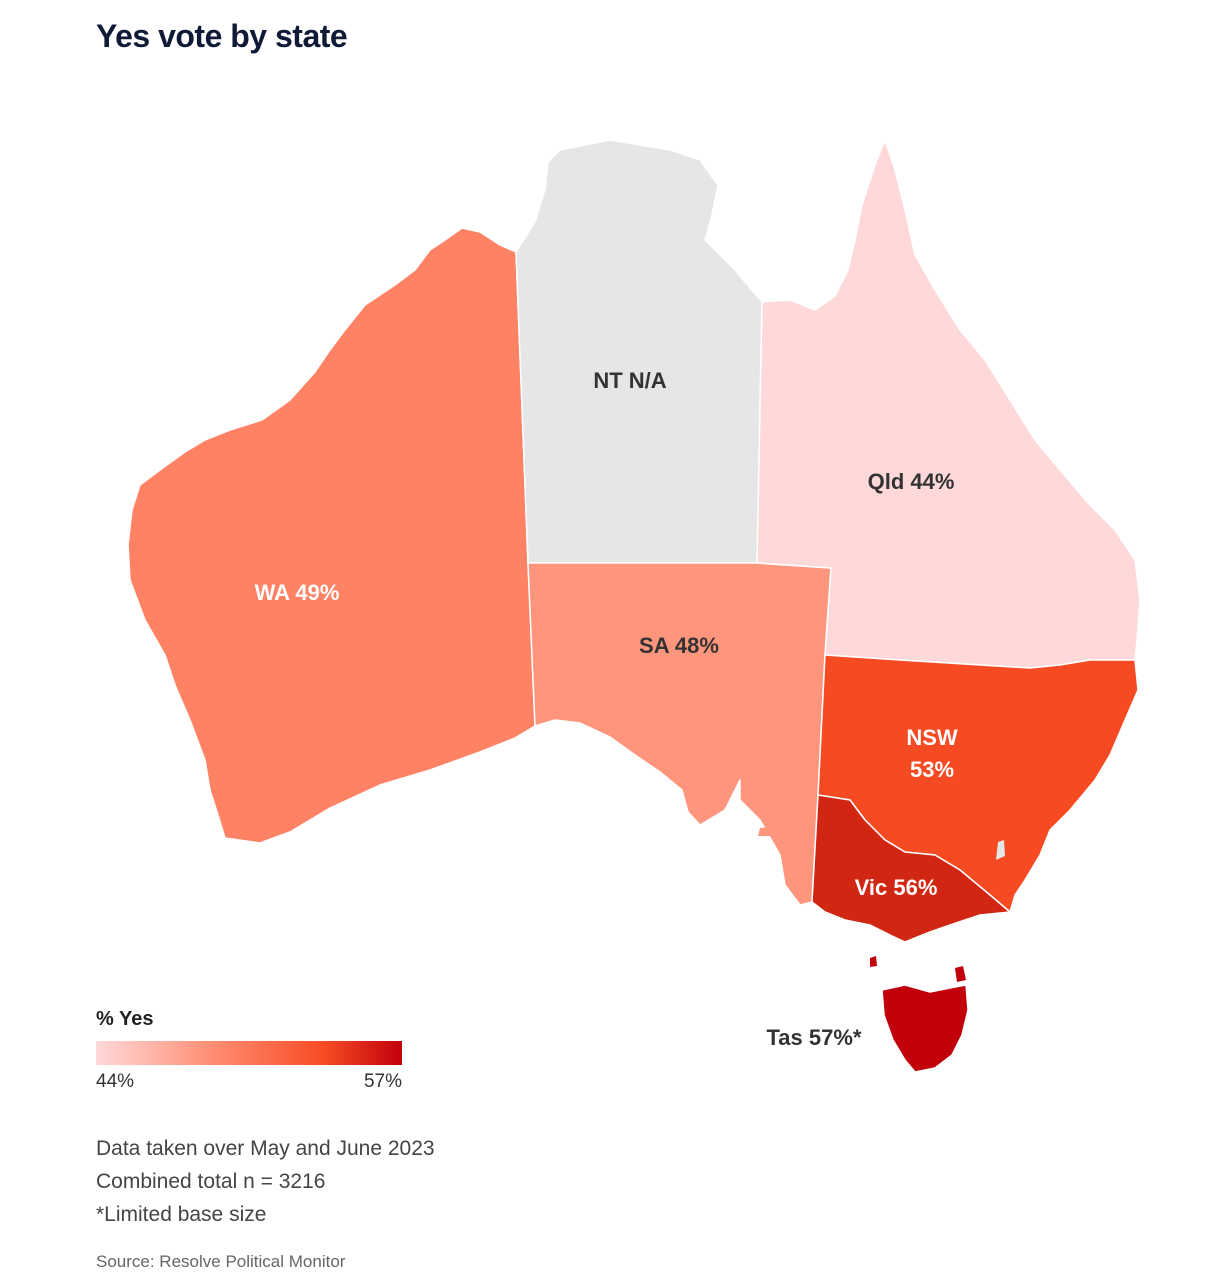 This screenshot has height=1284, width=1226. Describe the element at coordinates (249, 1082) in the screenshot. I see `legend-ticks: 44% 57%` at that location.